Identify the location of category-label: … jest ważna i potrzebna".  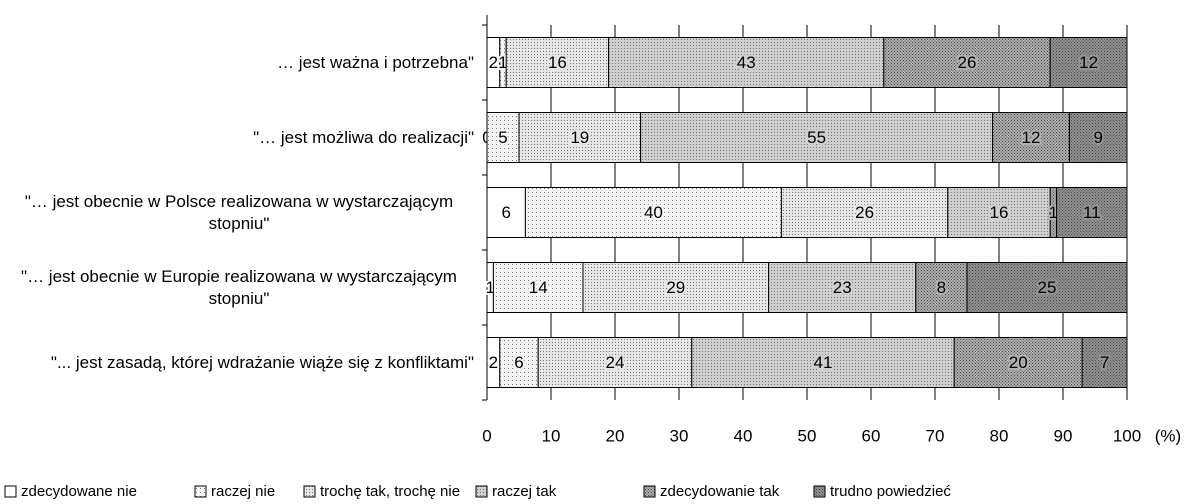
(375, 62).